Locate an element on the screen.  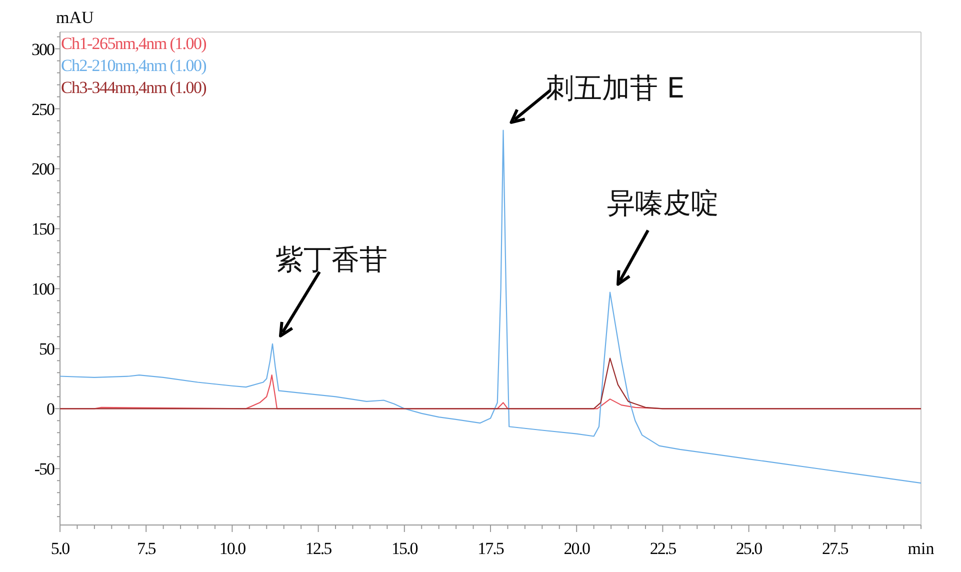
x-tick-label: 27.5 is located at coordinates (835, 548).